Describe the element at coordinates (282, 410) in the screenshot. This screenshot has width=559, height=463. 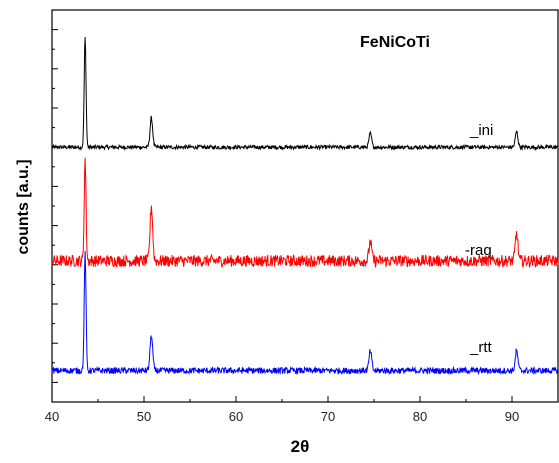
I see `x-axis-ticks: 40 50 60 70 80 90` at that location.